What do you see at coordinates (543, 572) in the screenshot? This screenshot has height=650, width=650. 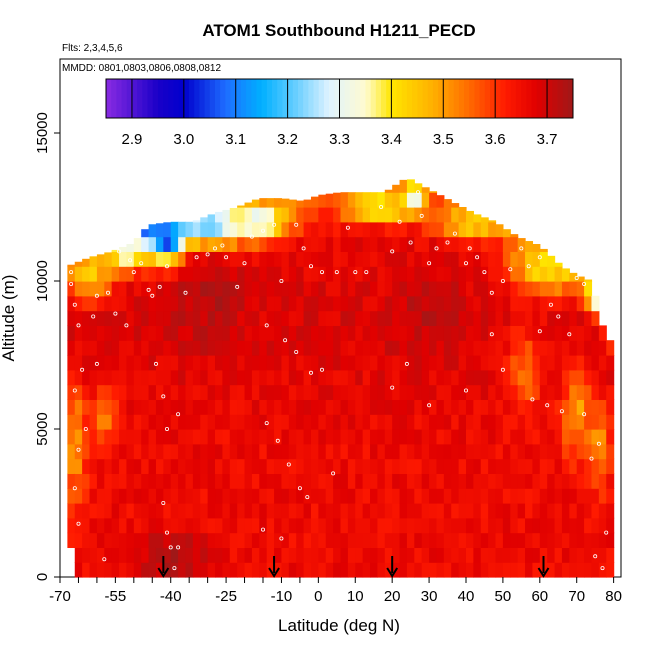 I see `arrow-head` at bounding box center [543, 572].